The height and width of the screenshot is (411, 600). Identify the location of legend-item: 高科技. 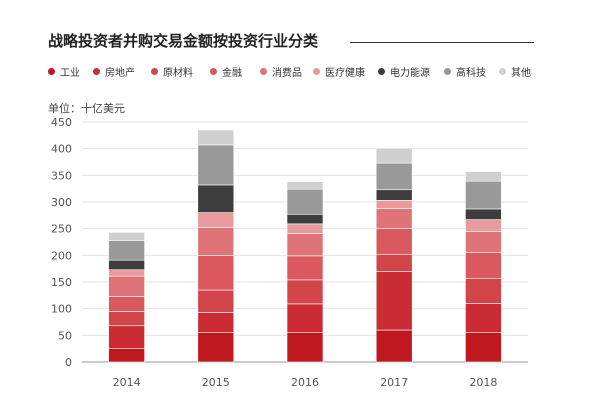
(465, 71).